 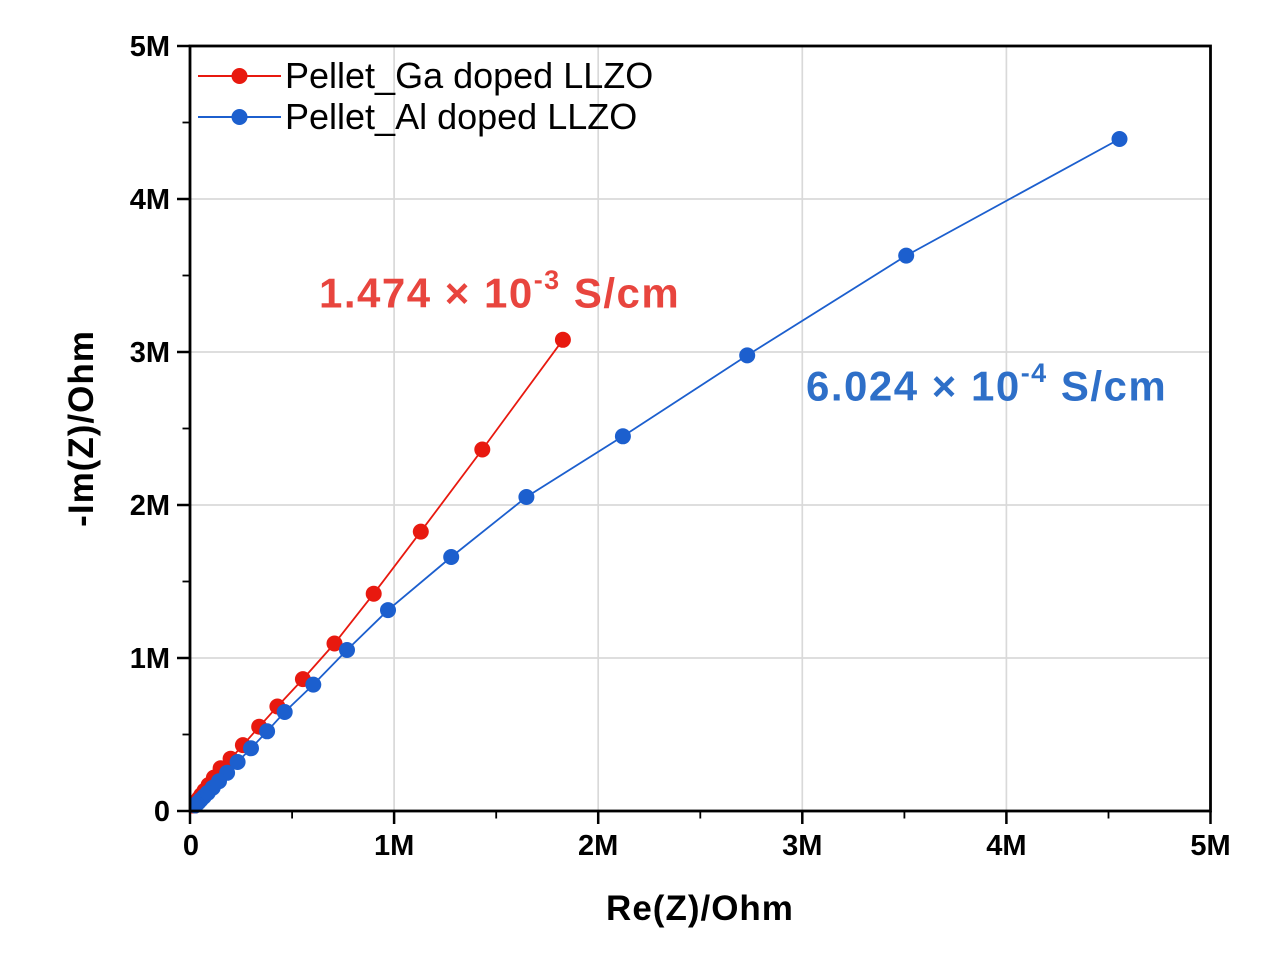 I want to click on svg-text: -Im(Z)/Ohm, so click(x=81, y=428).